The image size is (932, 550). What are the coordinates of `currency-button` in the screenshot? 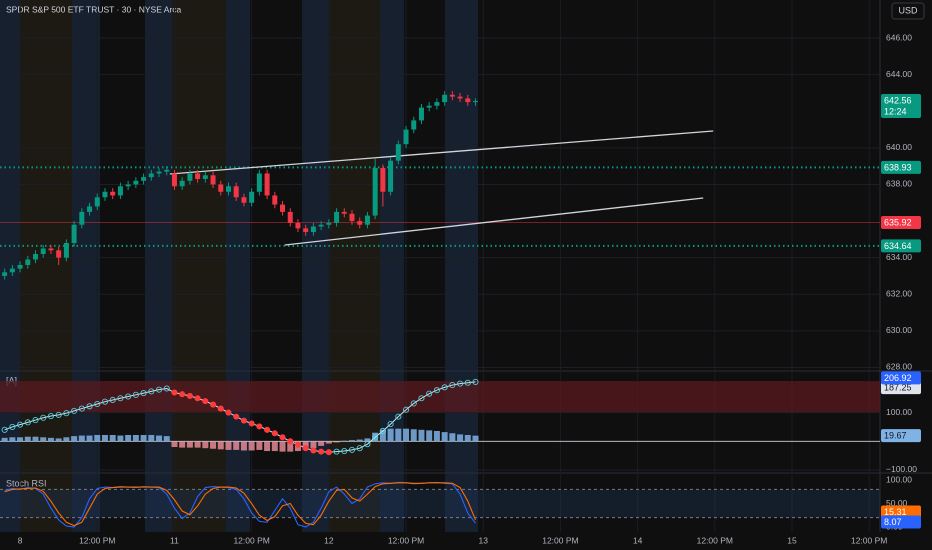 It's located at (908, 11).